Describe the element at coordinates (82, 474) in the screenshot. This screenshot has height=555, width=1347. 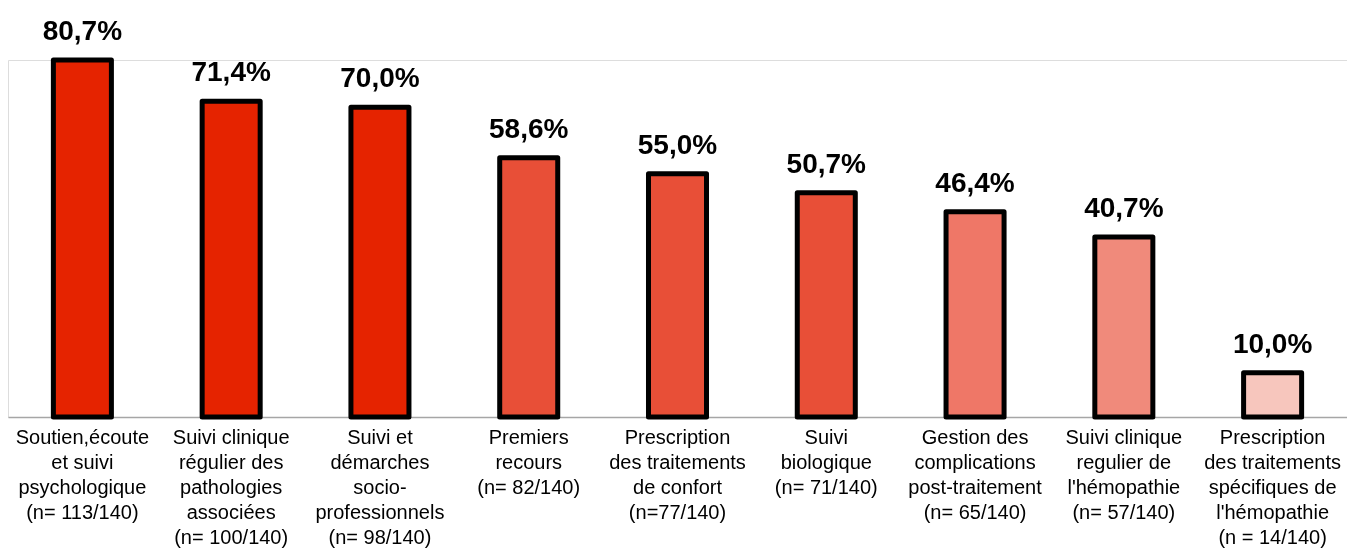
I see `x-tick-label: Soutien,écoute et suivi psychologique (n= 113/140)` at that location.